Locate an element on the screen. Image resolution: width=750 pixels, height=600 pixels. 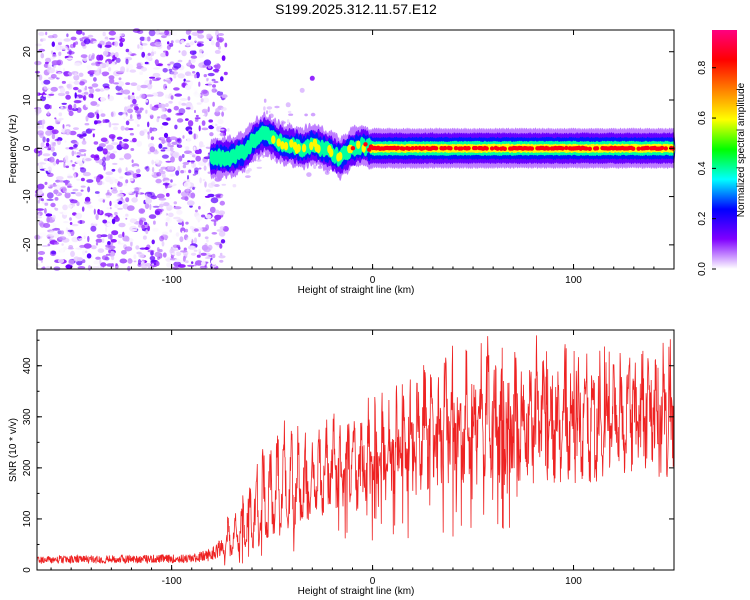
halo-point is located at coordinates (264, 108).